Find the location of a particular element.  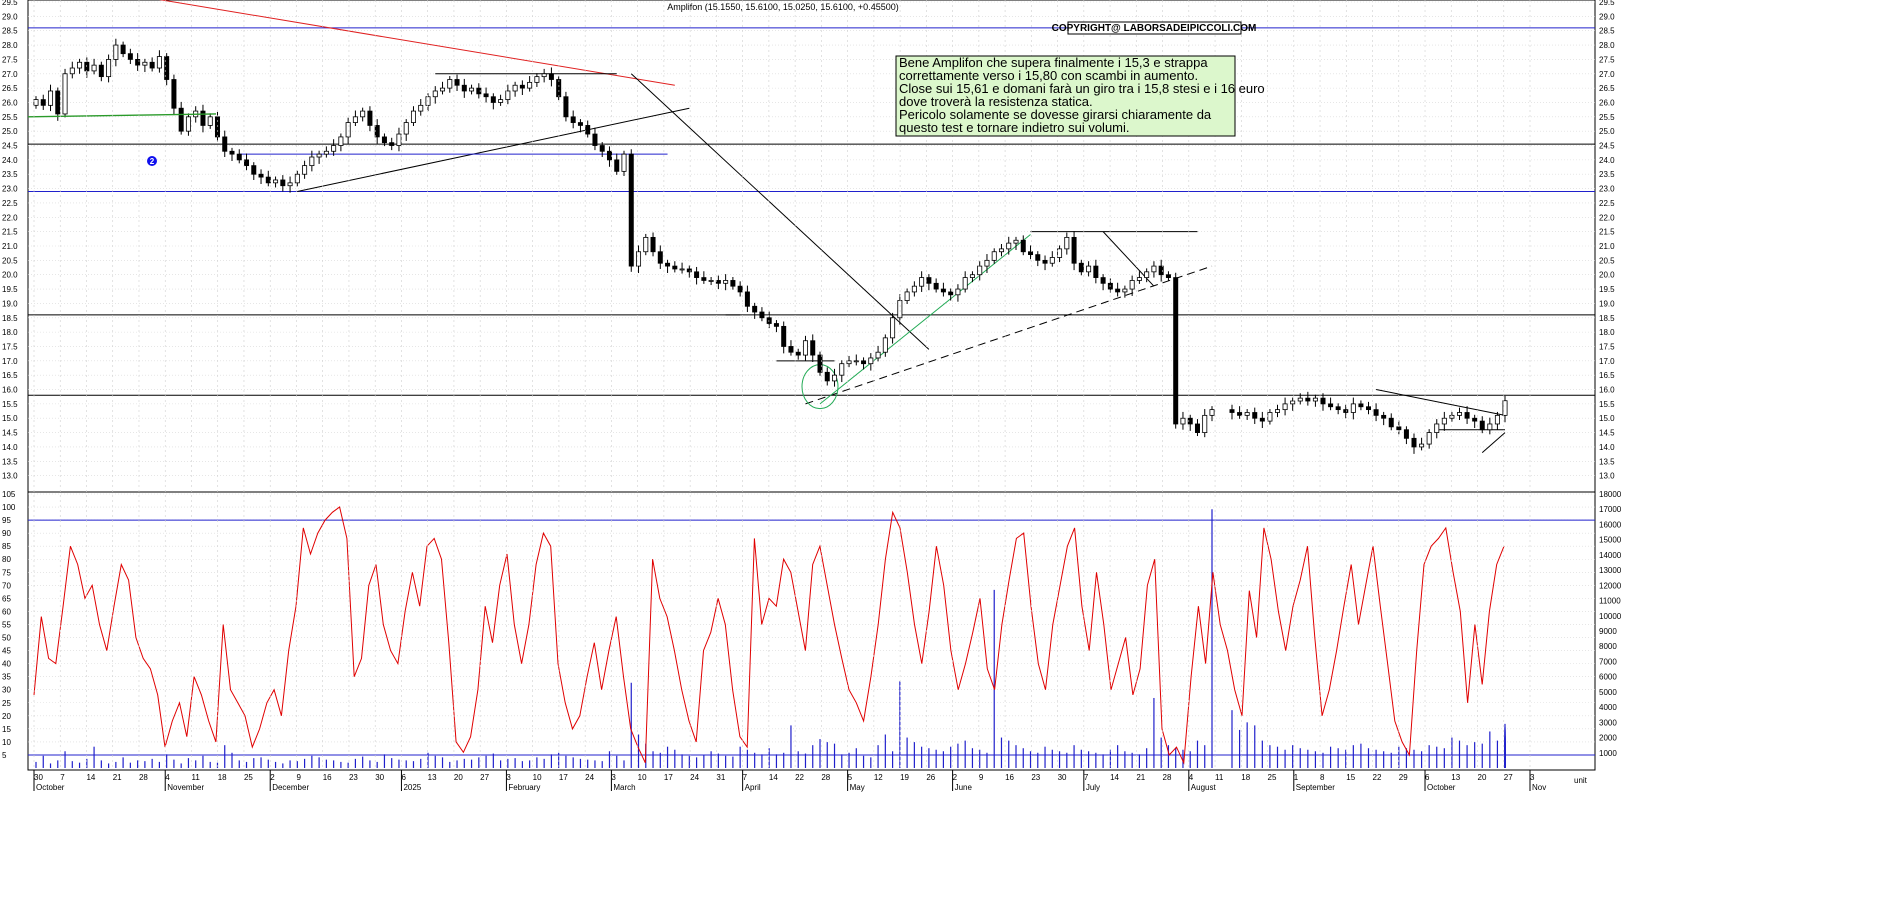

oscillator-tick-label: 70 is located at coordinates (6, 585).